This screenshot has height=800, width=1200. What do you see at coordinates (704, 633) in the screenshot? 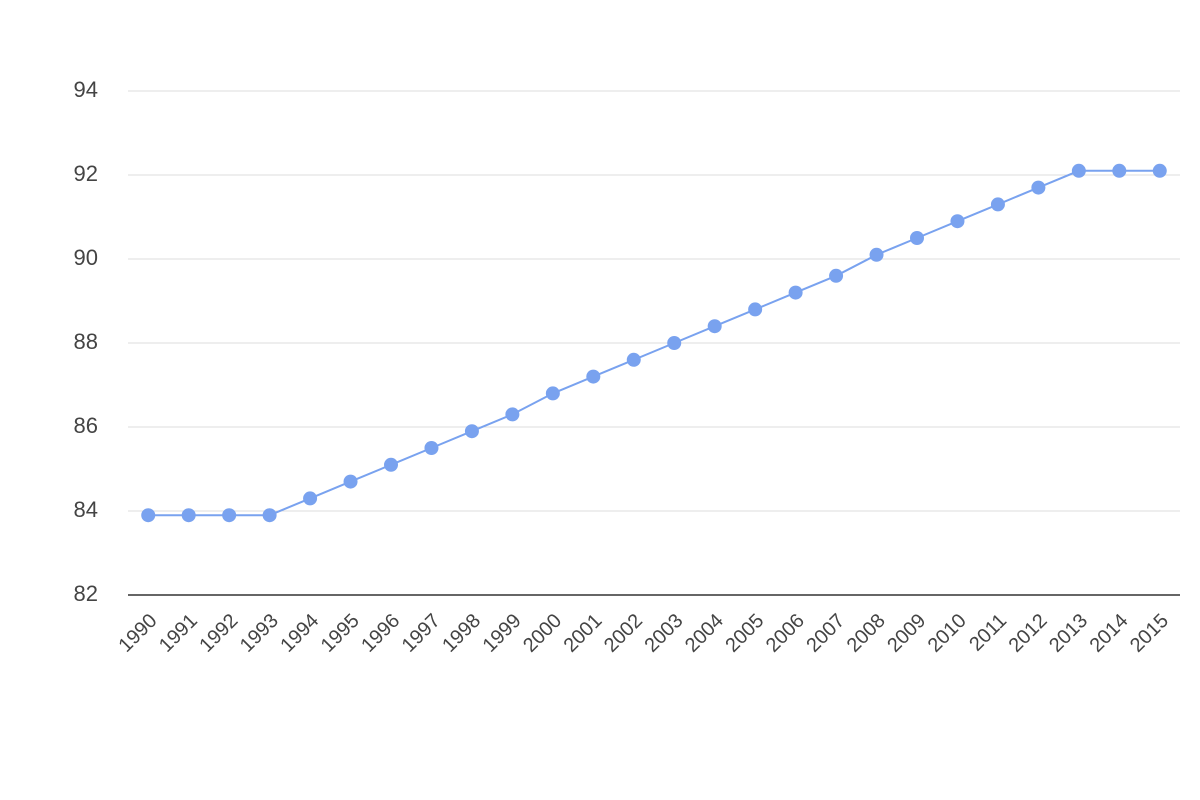
I see `x-tick-label: 2004` at bounding box center [704, 633].